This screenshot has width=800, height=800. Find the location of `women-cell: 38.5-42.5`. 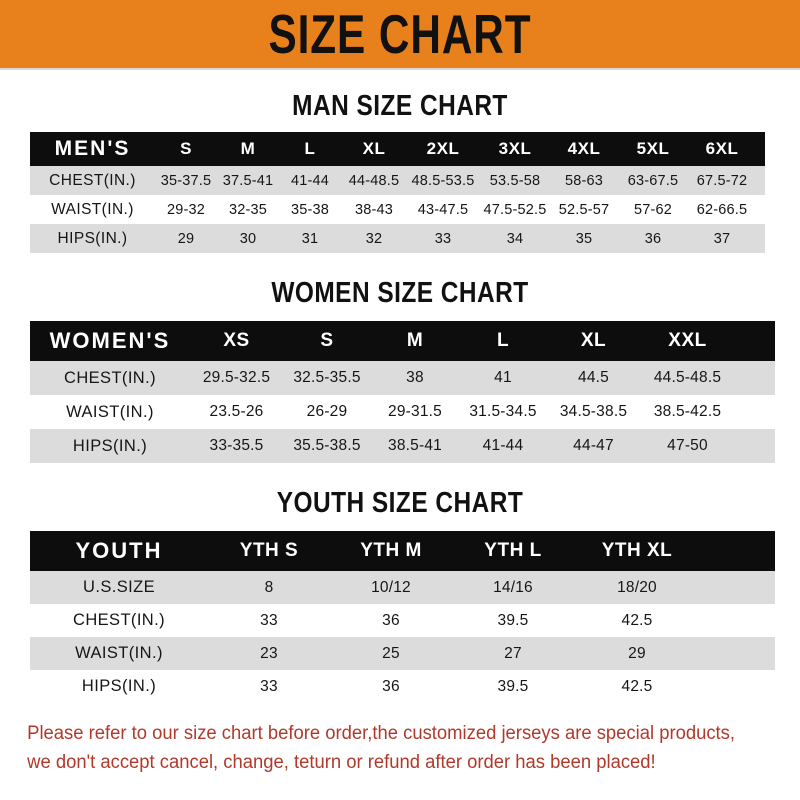

women-cell: 38.5-42.5 is located at coordinates (687, 412).